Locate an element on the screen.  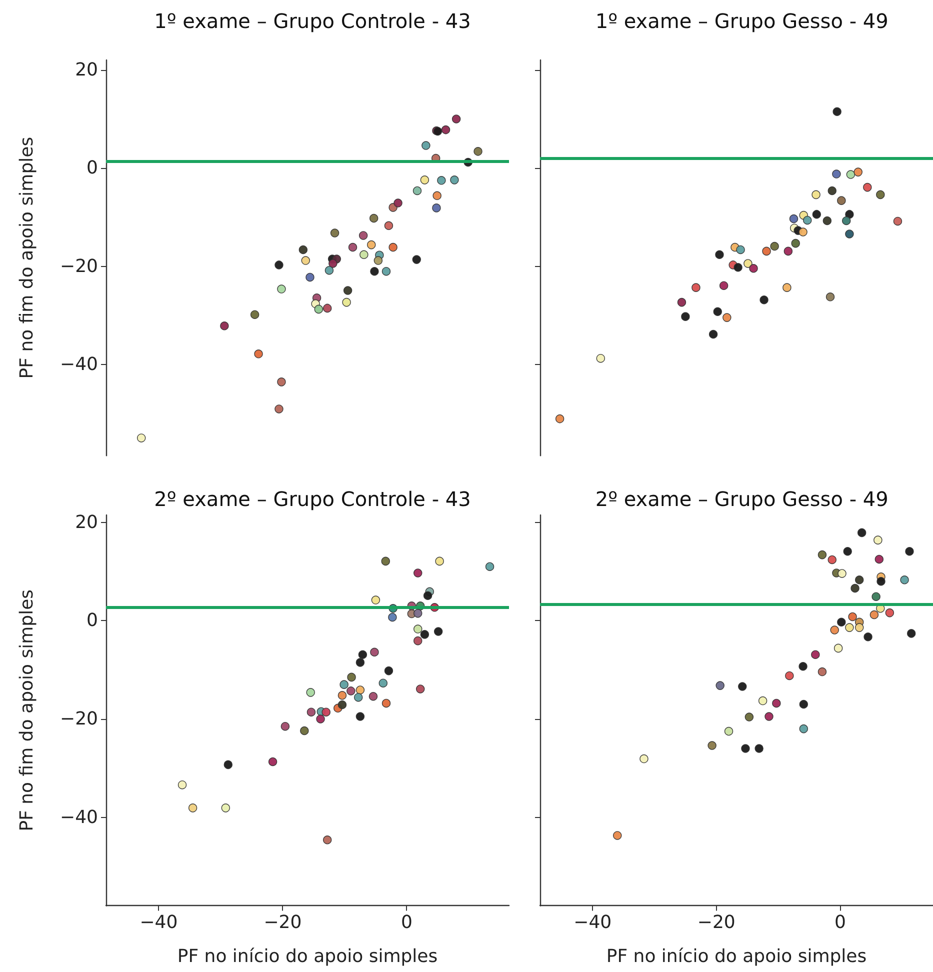
chart-title: 1º exame – Grupo Gesso - 49 is located at coordinates (741, 21).